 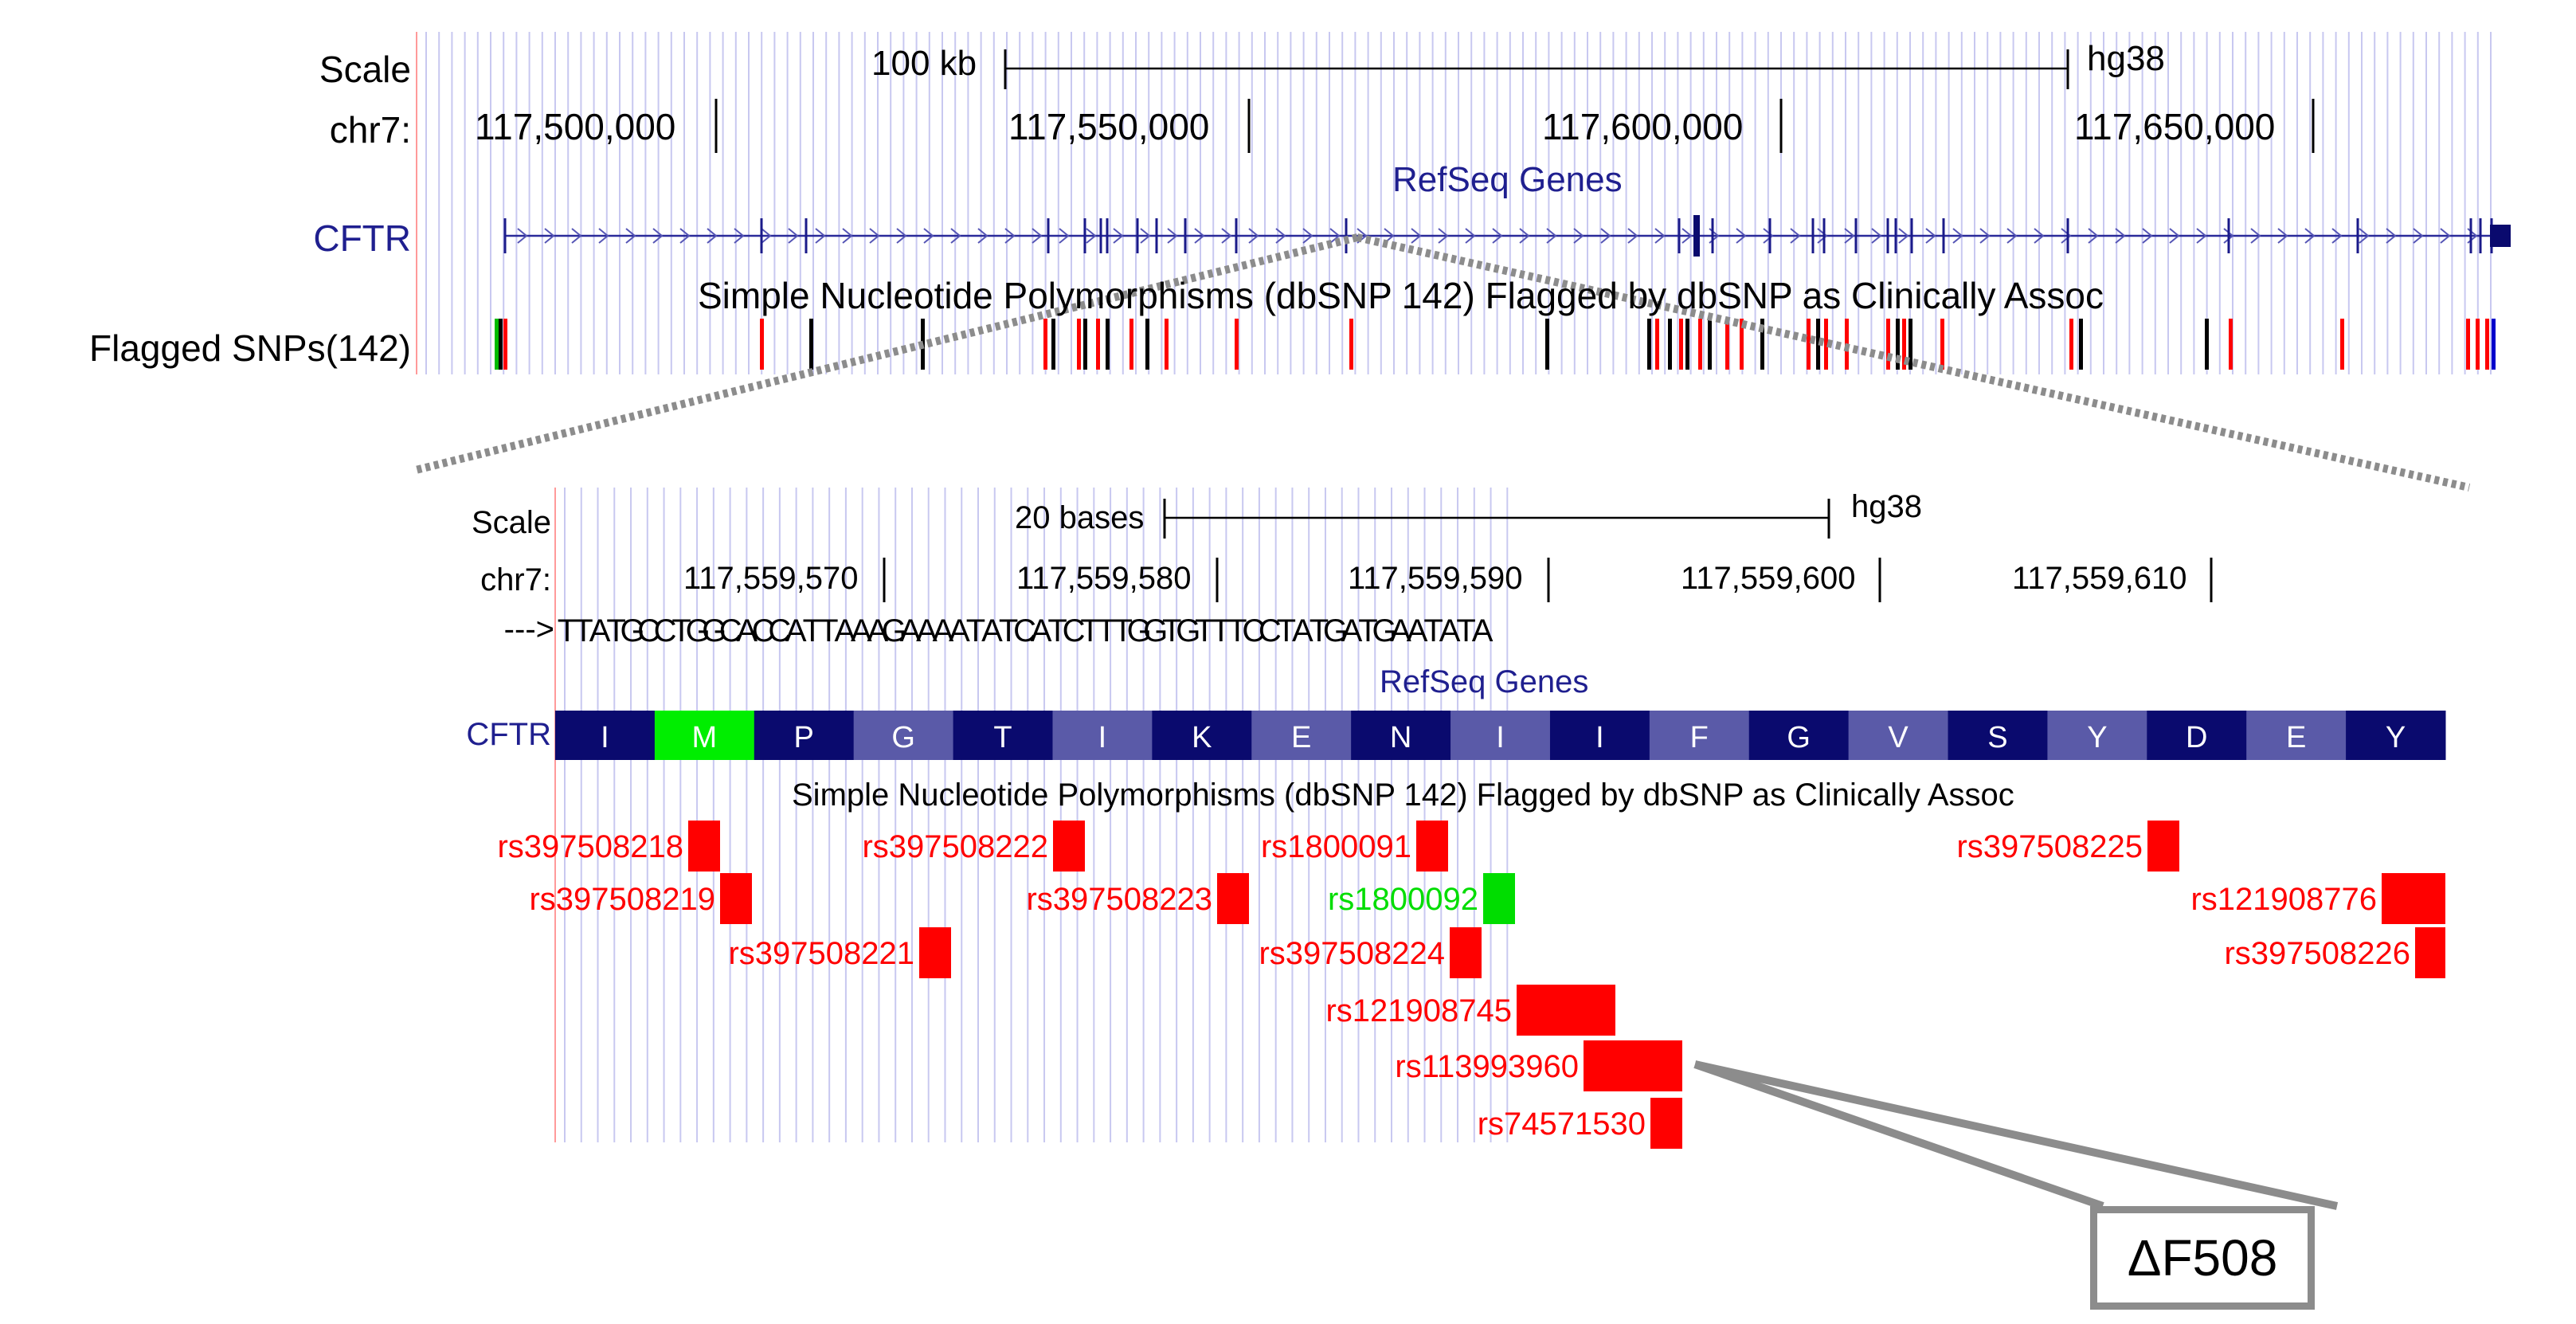 What do you see at coordinates (1562, 1124) in the screenshot?
I see `snp-label-rs74571530: rs74571530` at bounding box center [1562, 1124].